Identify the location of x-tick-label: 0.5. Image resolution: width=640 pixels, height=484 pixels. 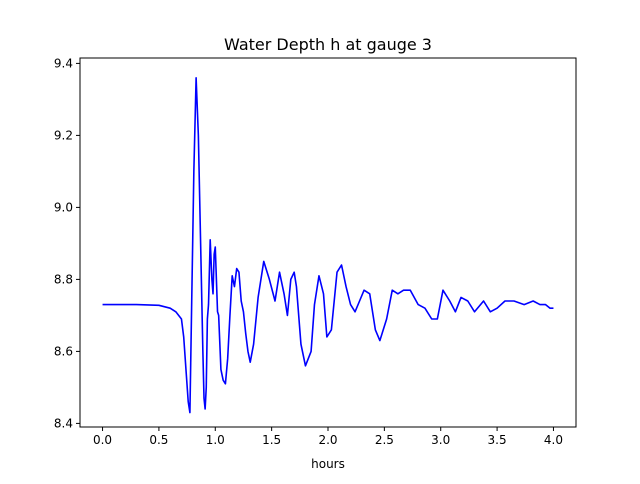
(158, 440).